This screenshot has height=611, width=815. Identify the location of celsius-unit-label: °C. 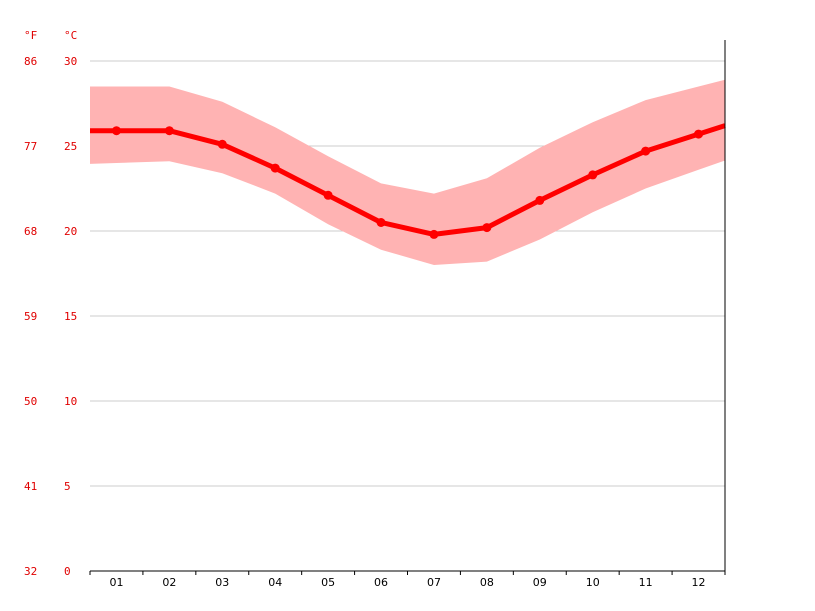
(70, 35).